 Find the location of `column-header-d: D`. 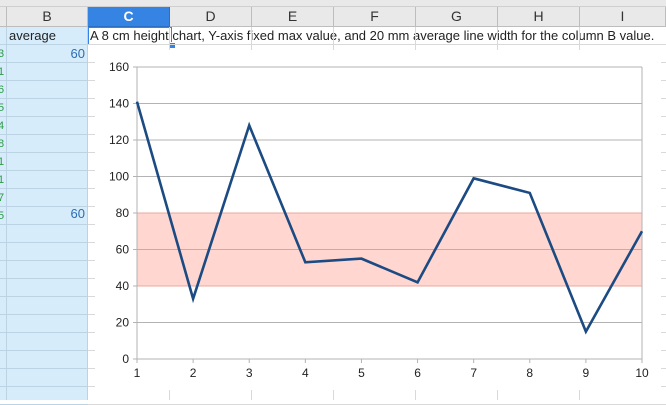

column-header-d: D is located at coordinates (211, 17).